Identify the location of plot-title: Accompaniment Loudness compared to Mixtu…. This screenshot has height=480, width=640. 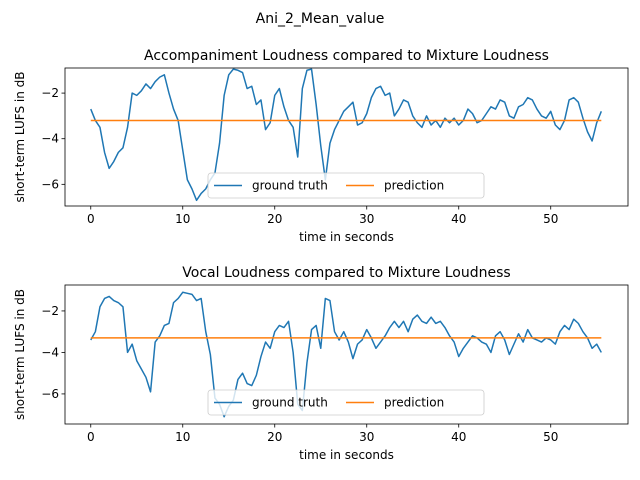
(346, 56).